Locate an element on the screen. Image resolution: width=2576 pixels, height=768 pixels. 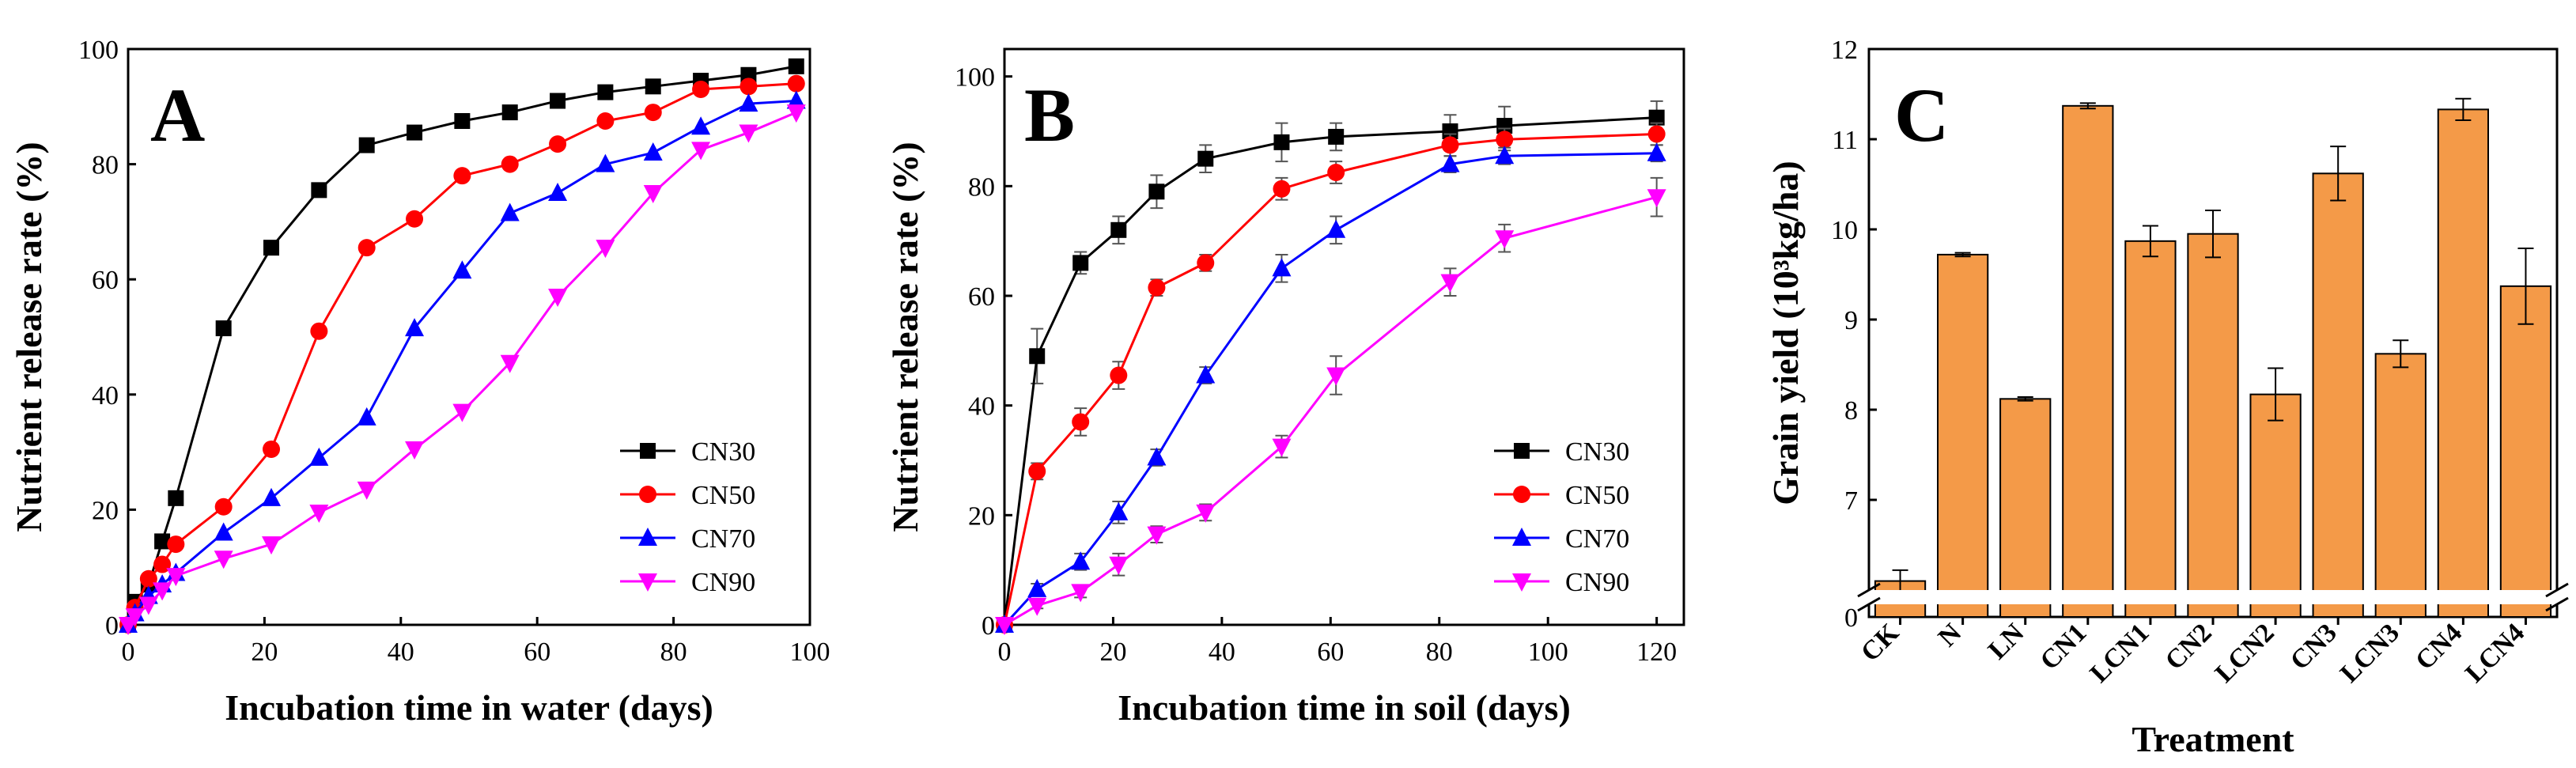
c-bar-lcn3 is located at coordinates (2400, 486).